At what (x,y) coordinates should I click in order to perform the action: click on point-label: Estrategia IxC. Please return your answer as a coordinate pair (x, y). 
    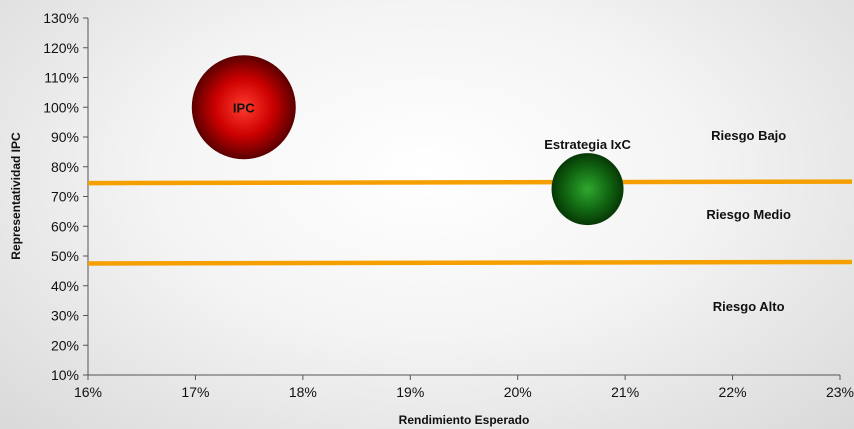
    Looking at the image, I should click on (587, 144).